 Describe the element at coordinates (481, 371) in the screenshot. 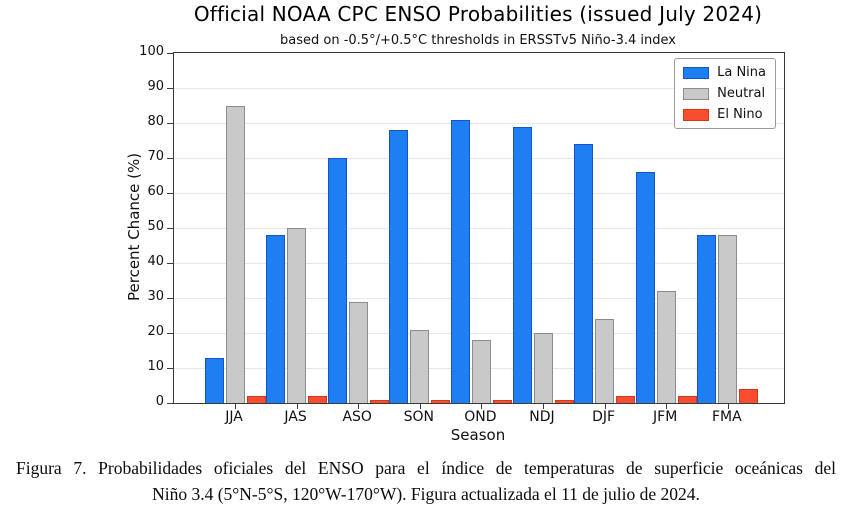

I see `bar-neutral-ond` at that location.